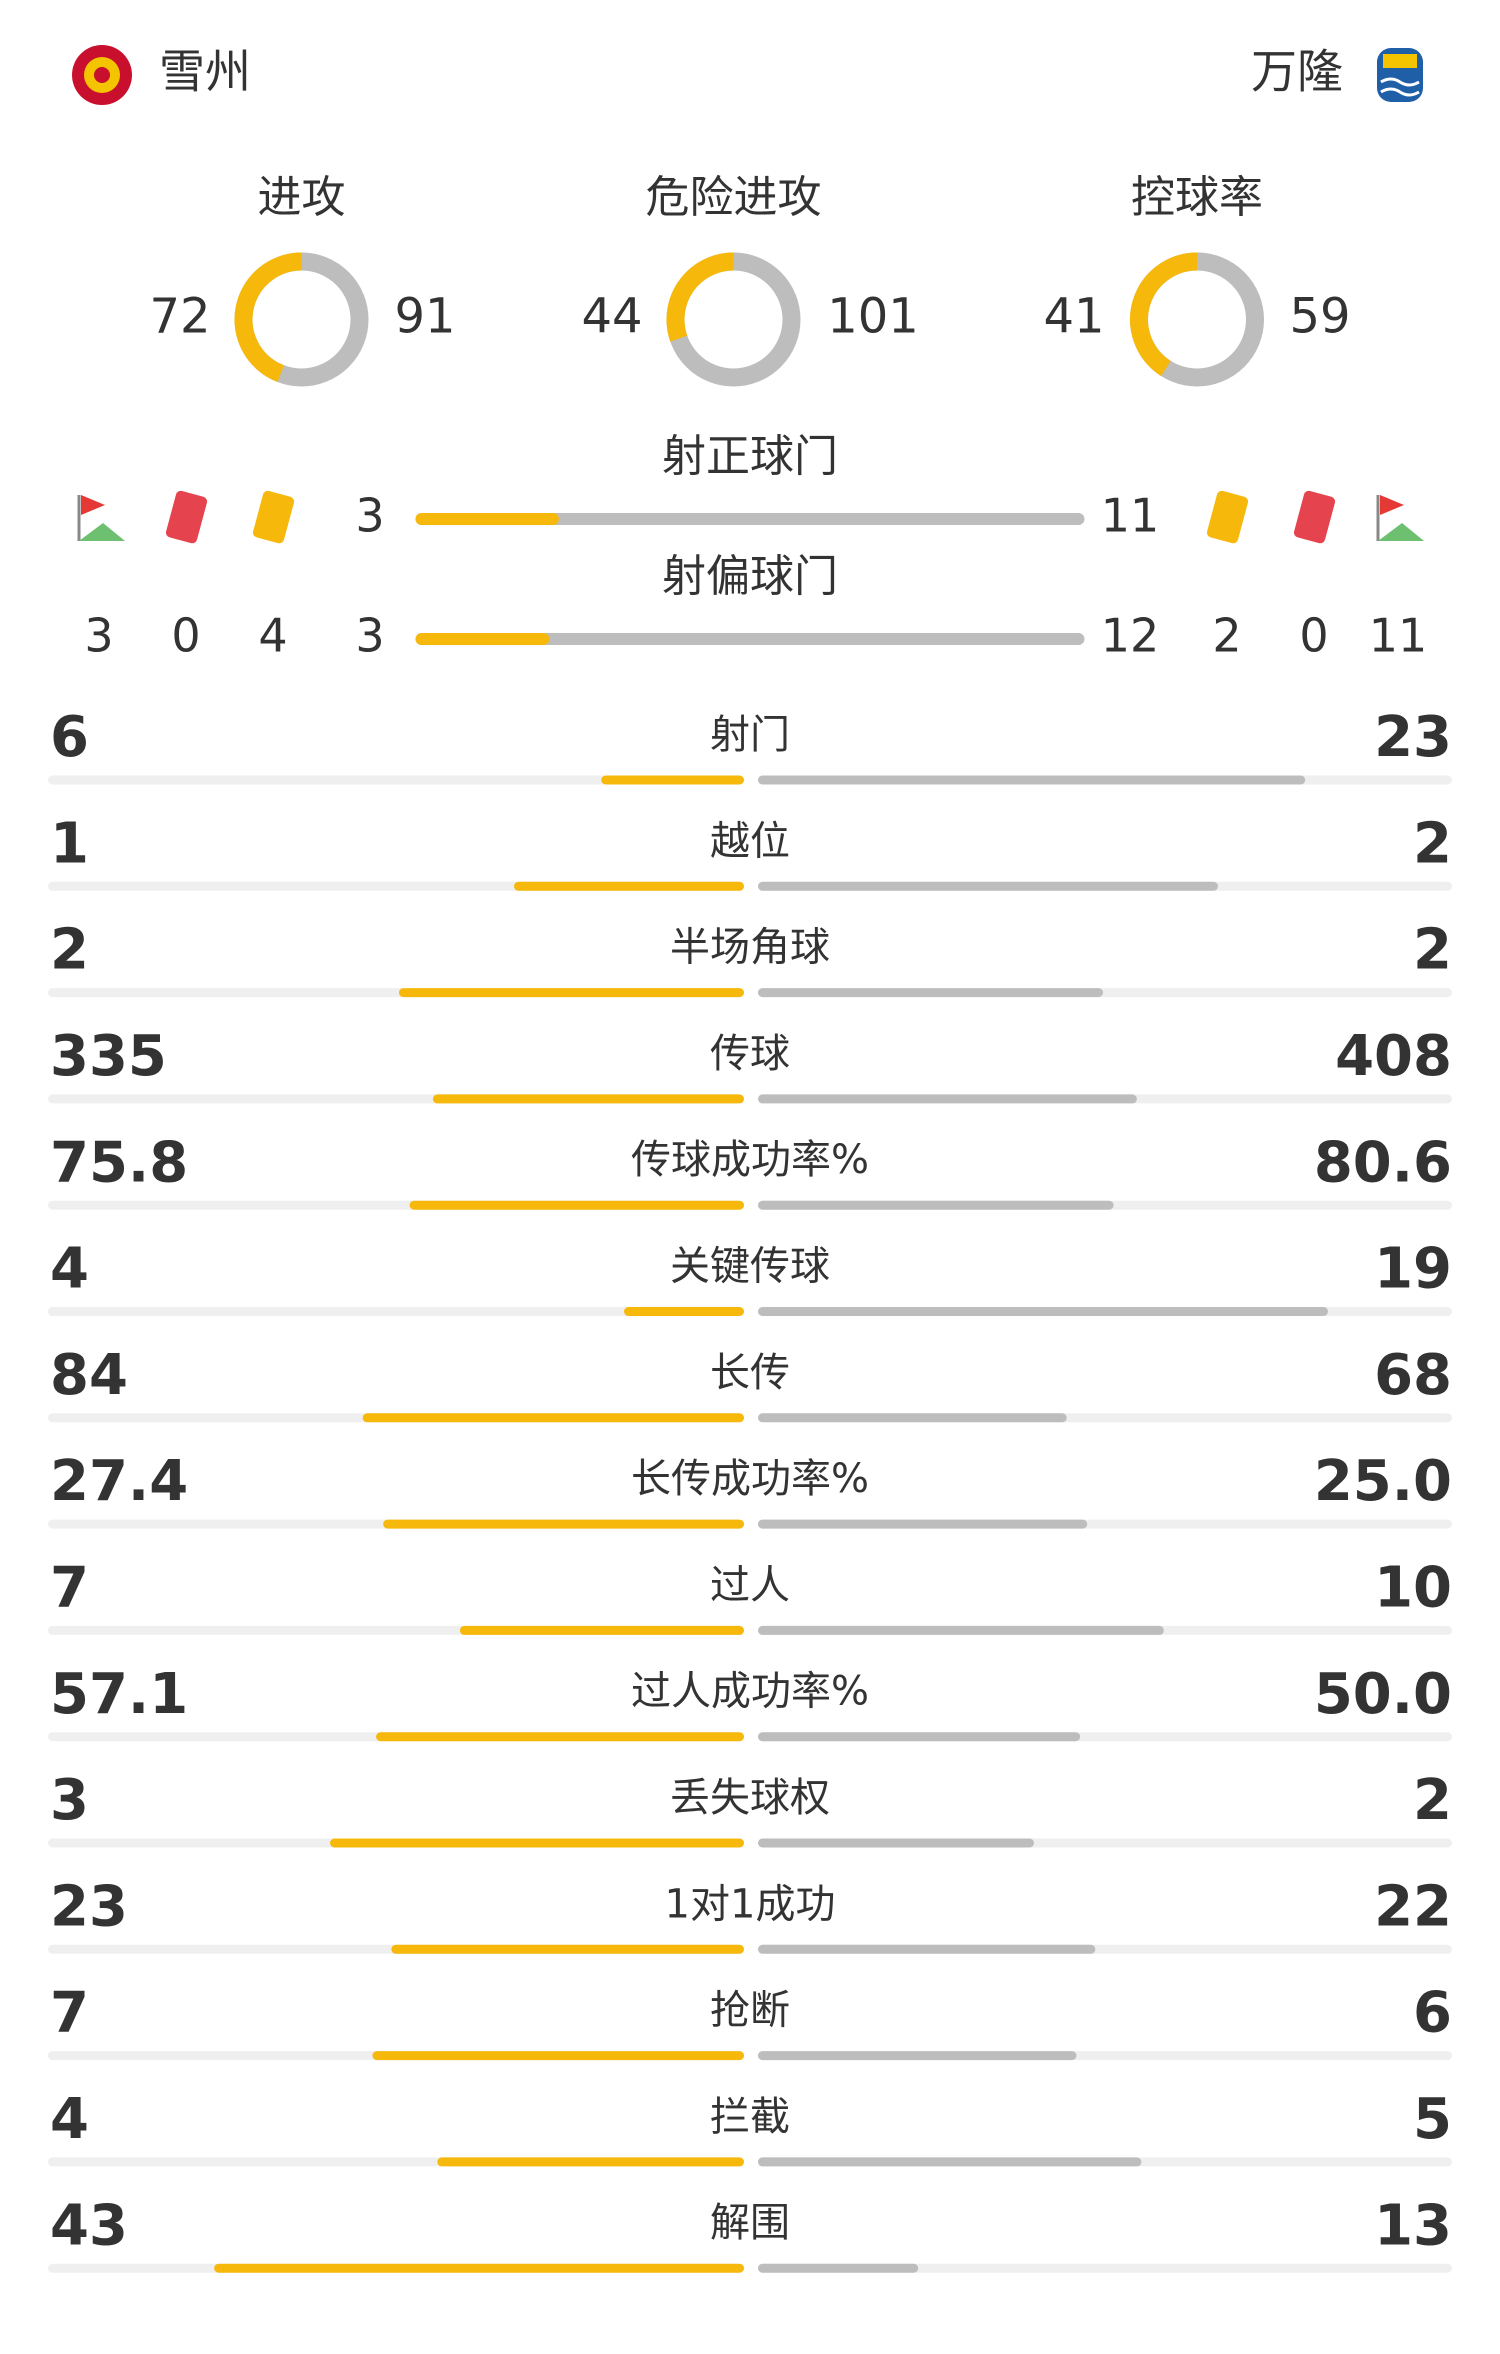 The image size is (1500, 2354). Describe the element at coordinates (1413, 1269) in the screenshot. I see `stat-away-value: 19` at that location.